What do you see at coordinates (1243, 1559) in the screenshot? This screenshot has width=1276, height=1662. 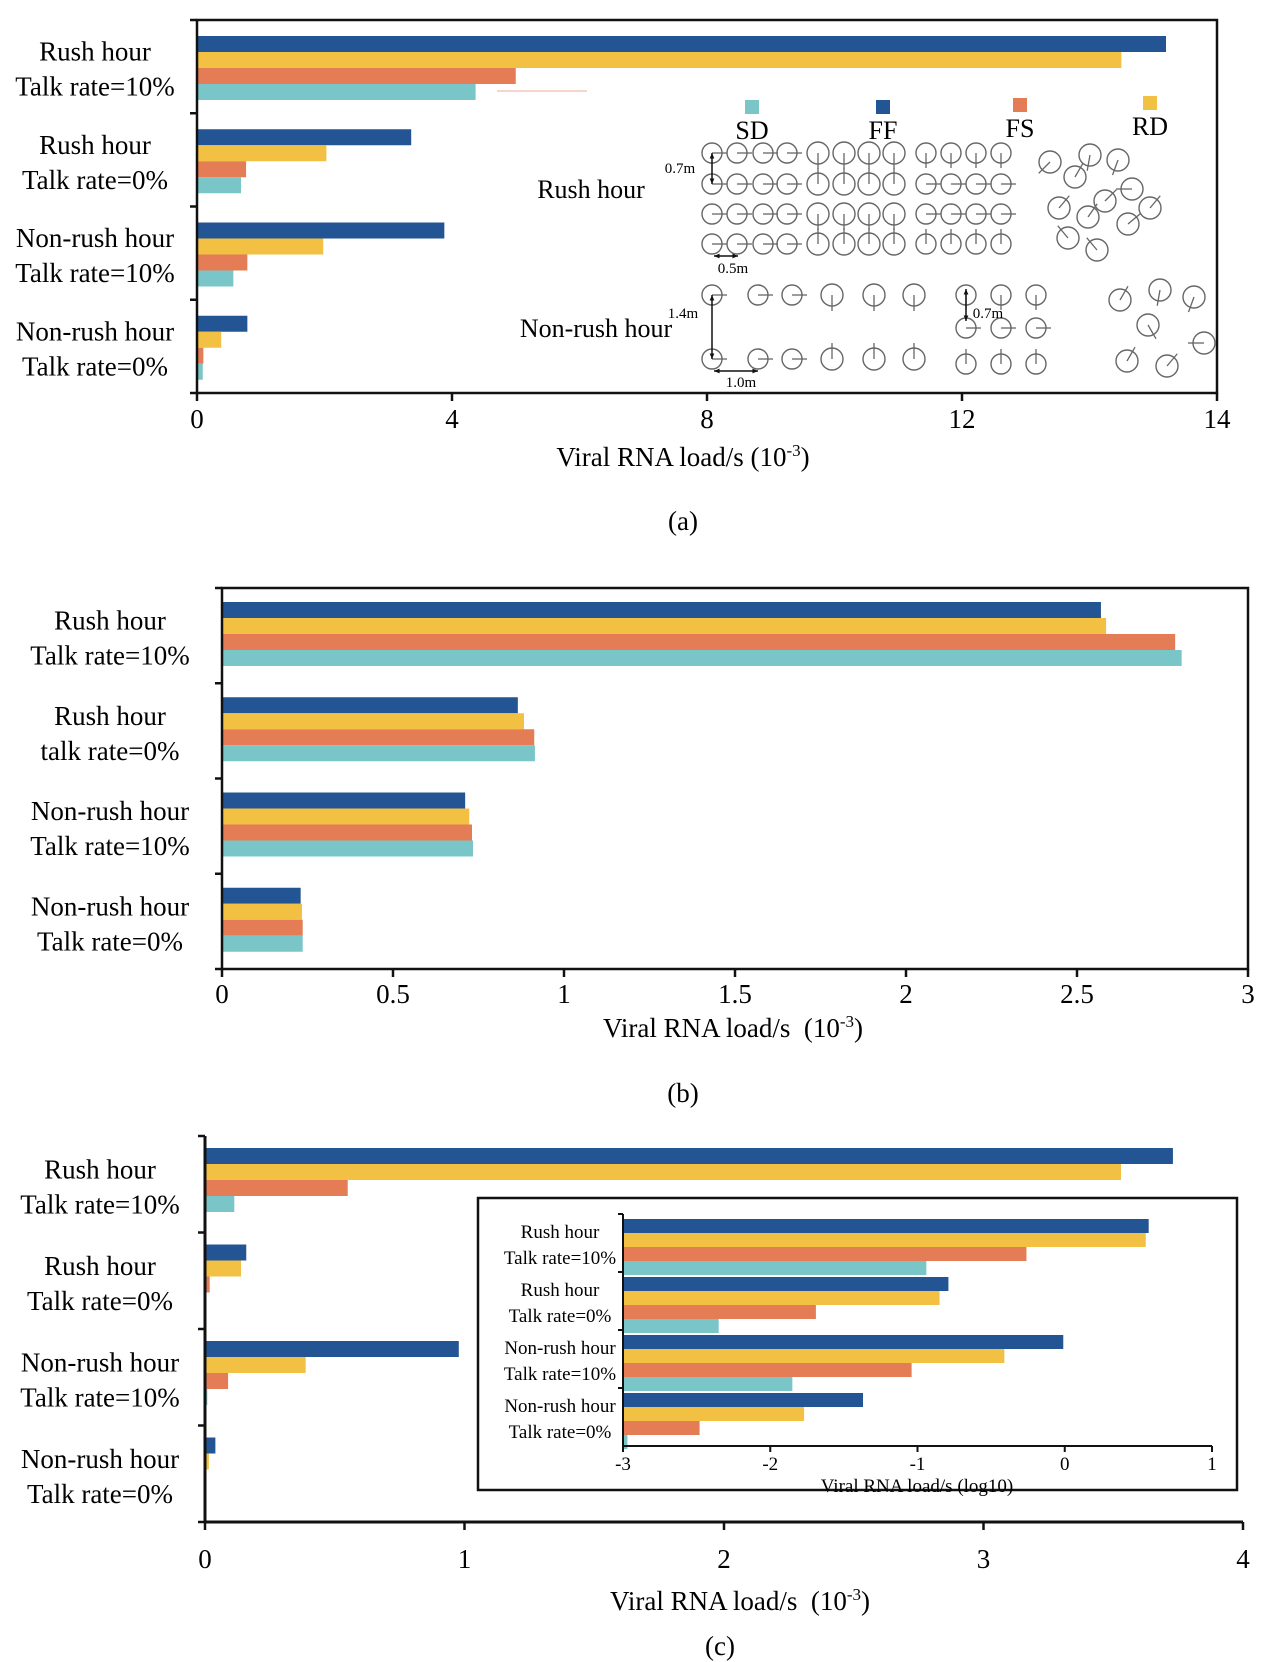 I see `x-tick-label: 4` at bounding box center [1243, 1559].